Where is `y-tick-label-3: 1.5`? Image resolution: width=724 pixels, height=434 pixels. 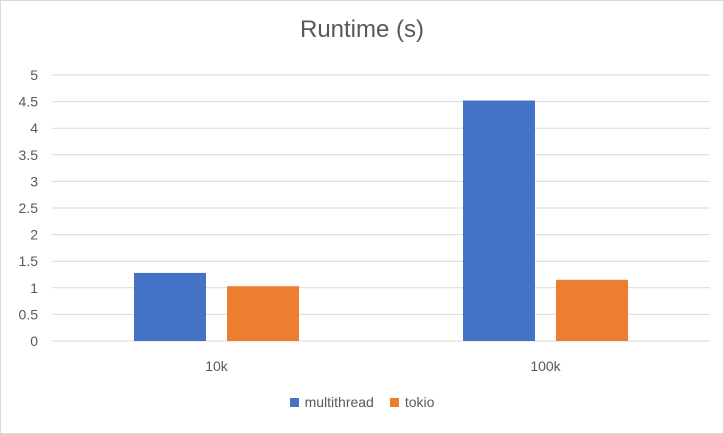
y-tick-label-3: 1.5 is located at coordinates (29, 261).